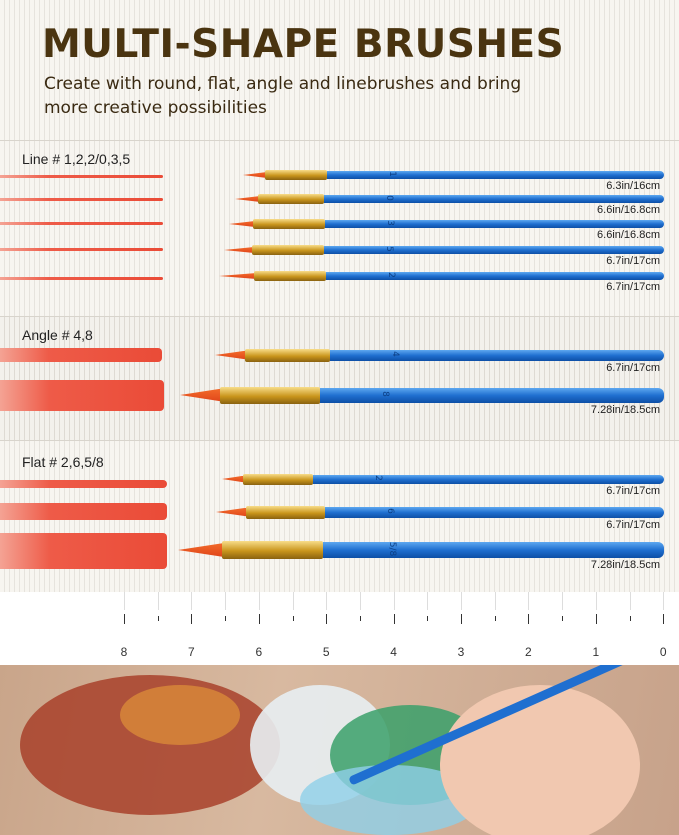  I want to click on ruler-label: 2, so click(528, 652).